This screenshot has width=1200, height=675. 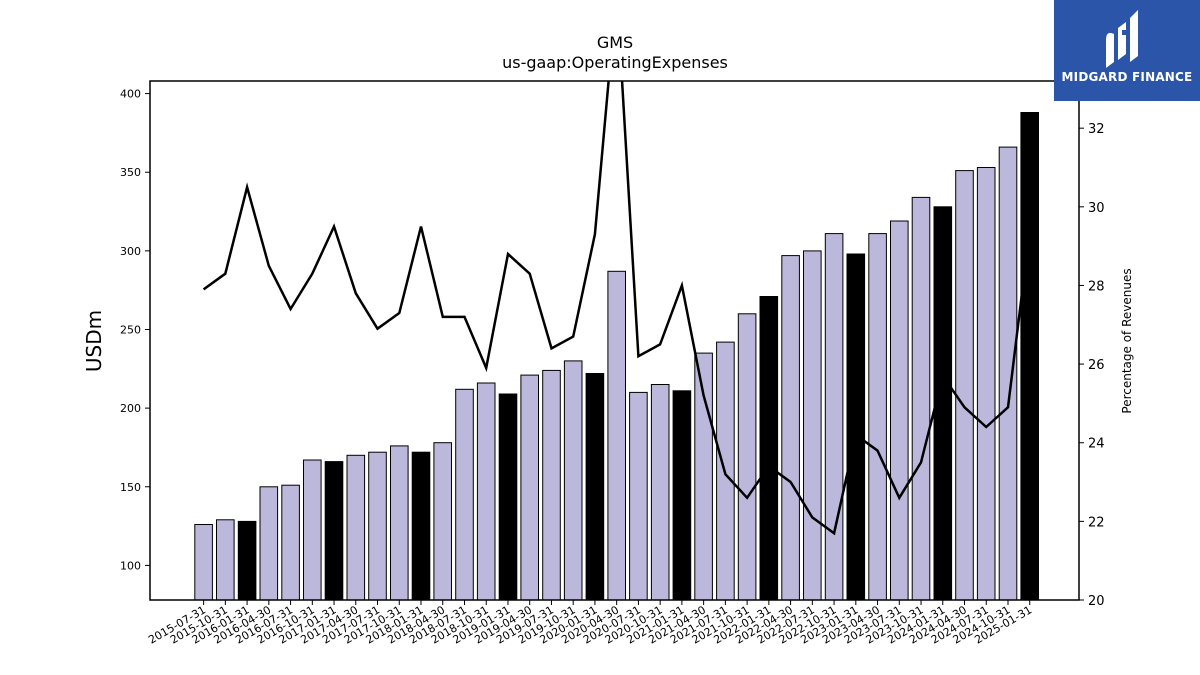 I want to click on y2-tick-label: 32, so click(x=1096, y=129).